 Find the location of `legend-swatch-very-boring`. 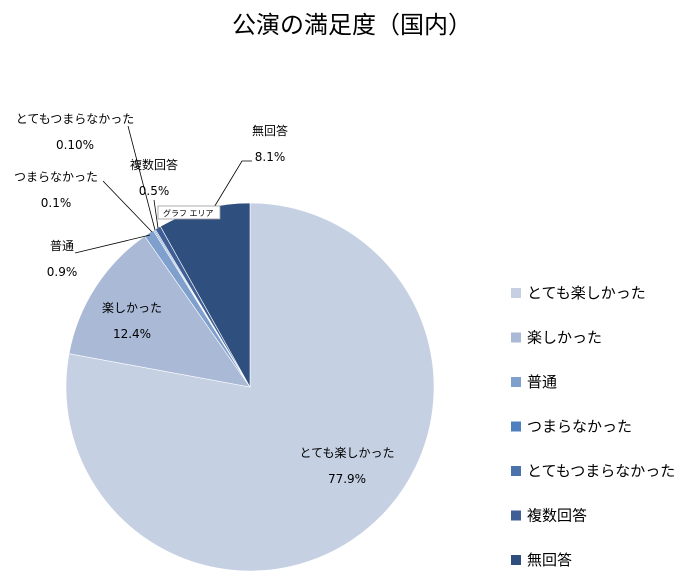

legend-swatch-very-boring is located at coordinates (516, 471).